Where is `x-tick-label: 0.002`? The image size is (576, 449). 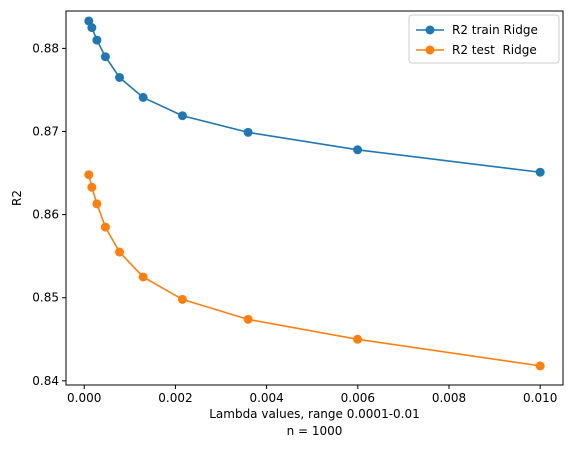
x-tick-label: 0.002 is located at coordinates (175, 398).